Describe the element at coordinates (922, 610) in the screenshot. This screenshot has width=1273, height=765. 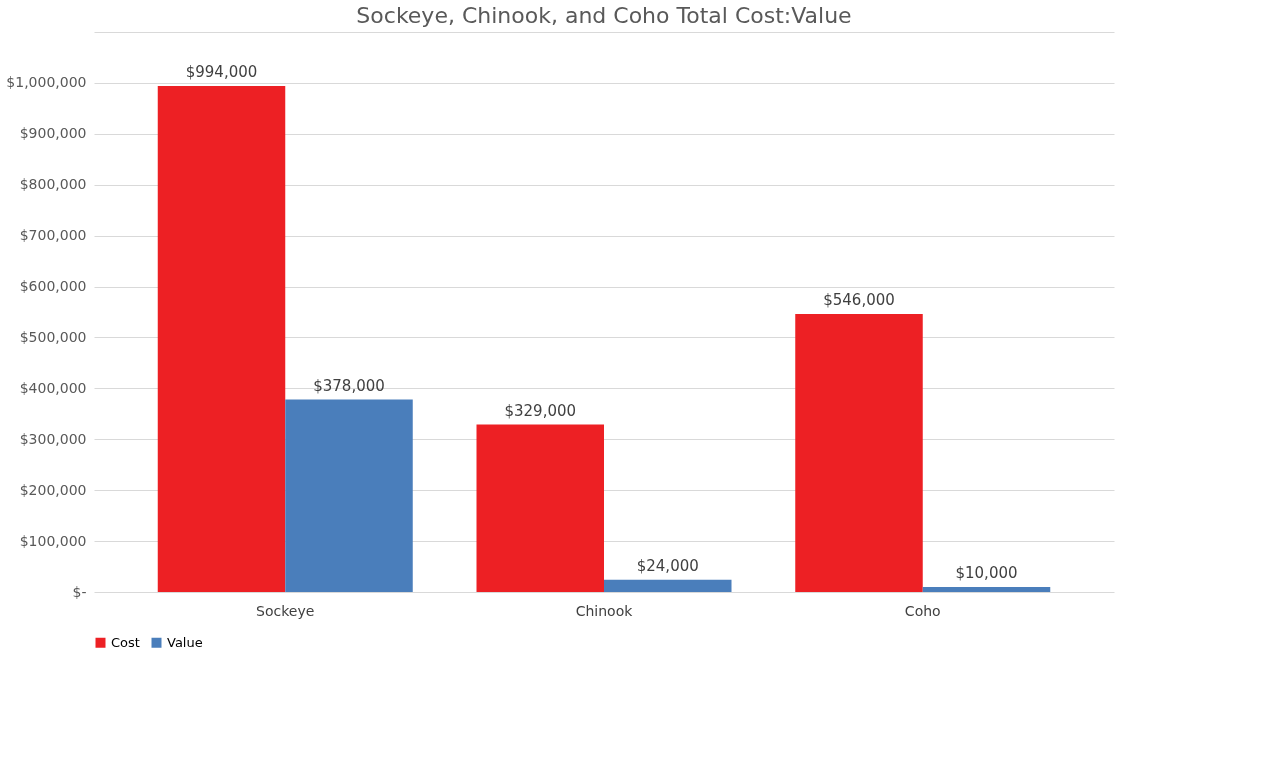
I see `x-tick-label: Coho` at that location.